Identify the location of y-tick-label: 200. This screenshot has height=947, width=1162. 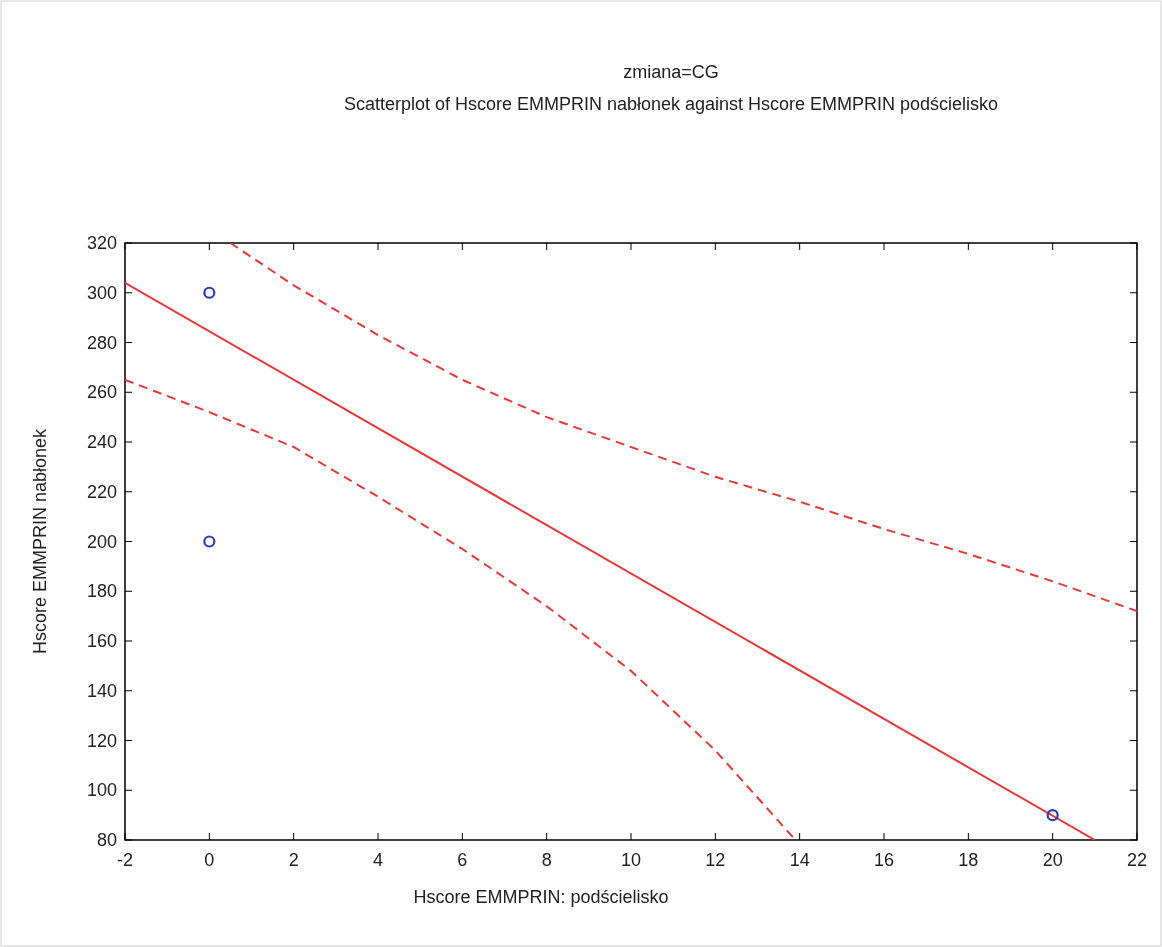
(101, 541).